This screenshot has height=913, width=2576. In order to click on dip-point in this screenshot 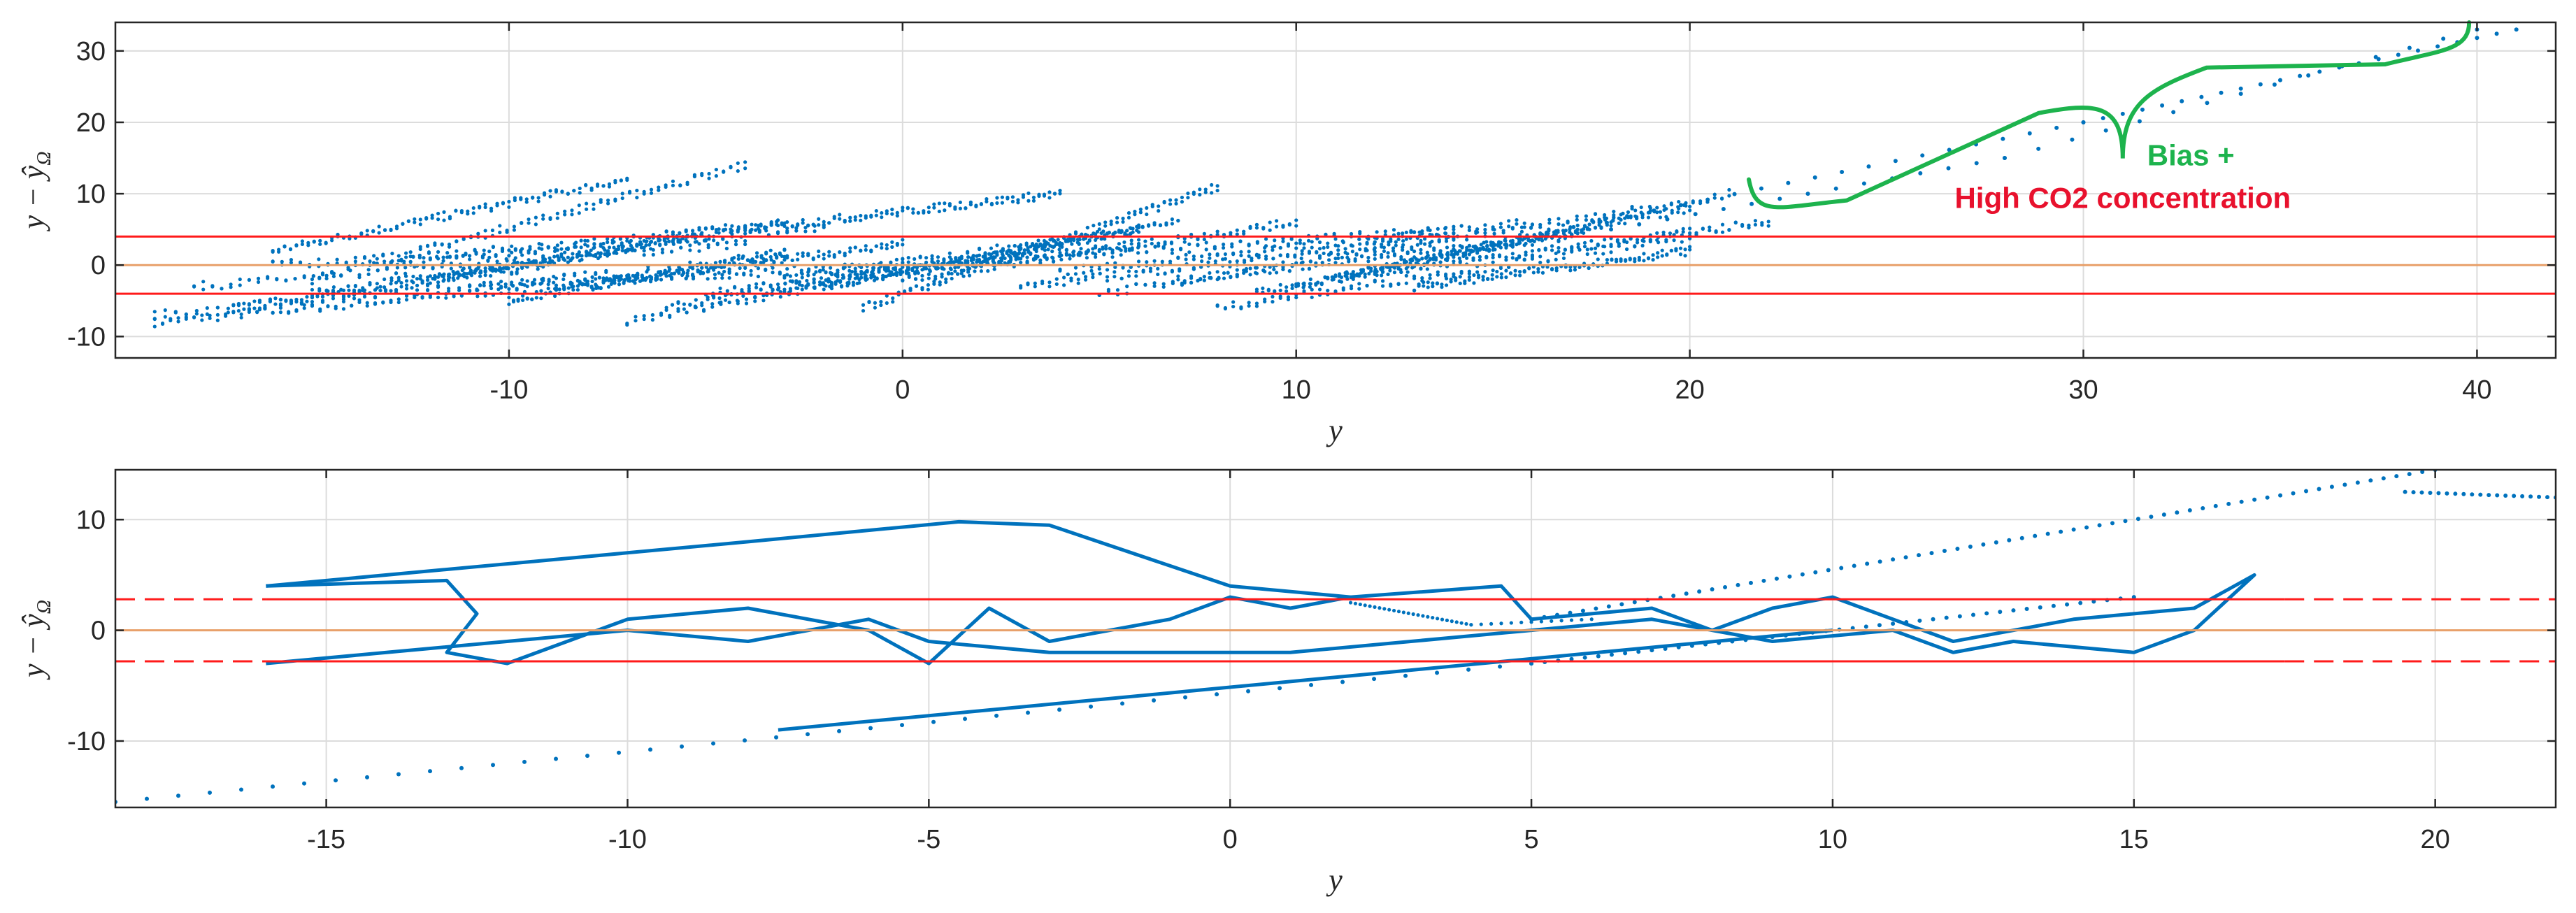, I will do `click(1350, 603)`.